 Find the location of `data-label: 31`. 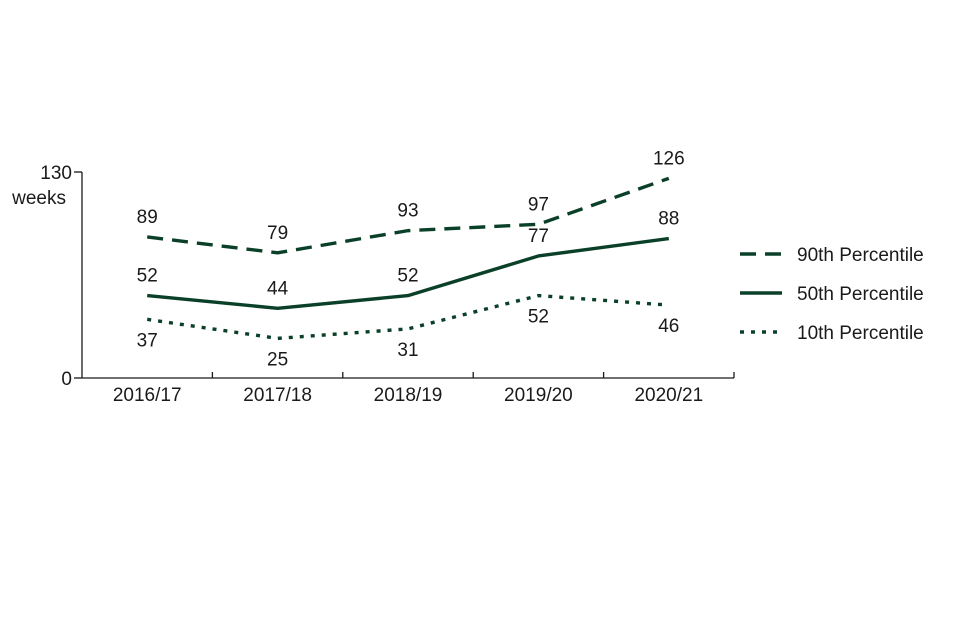

data-label: 31 is located at coordinates (407, 350).